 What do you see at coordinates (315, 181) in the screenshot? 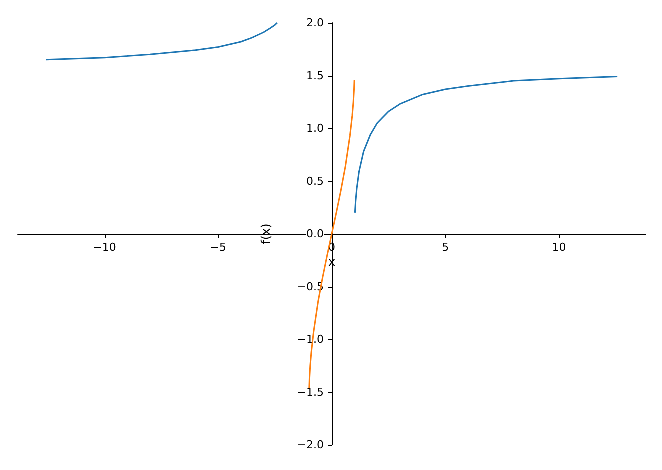
I see `y-tick-label: 0.5` at bounding box center [315, 181].